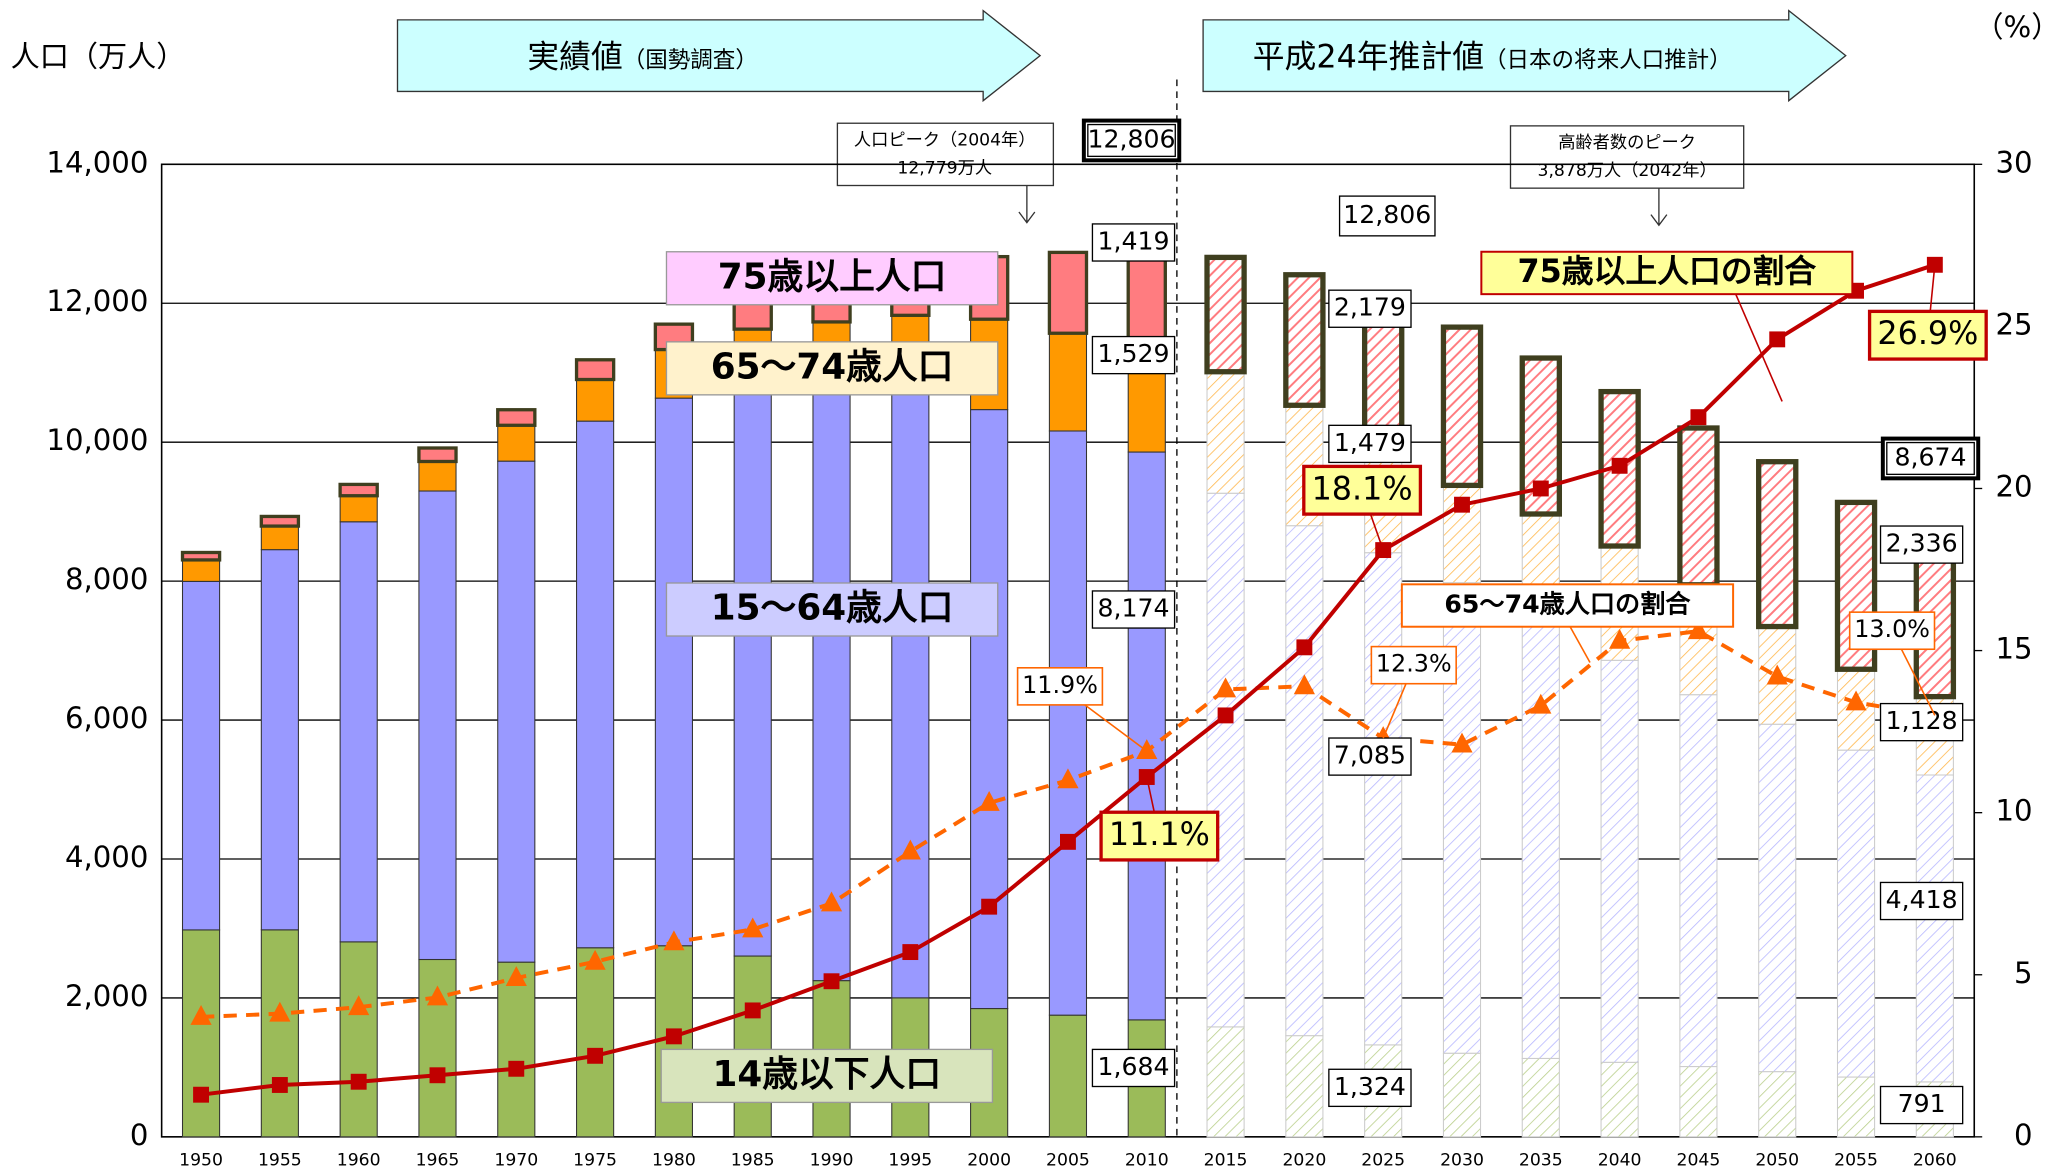 The height and width of the screenshot is (1167, 2067). What do you see at coordinates (1462, 1159) in the screenshot?
I see `x-tick-label: 2030` at bounding box center [1462, 1159].